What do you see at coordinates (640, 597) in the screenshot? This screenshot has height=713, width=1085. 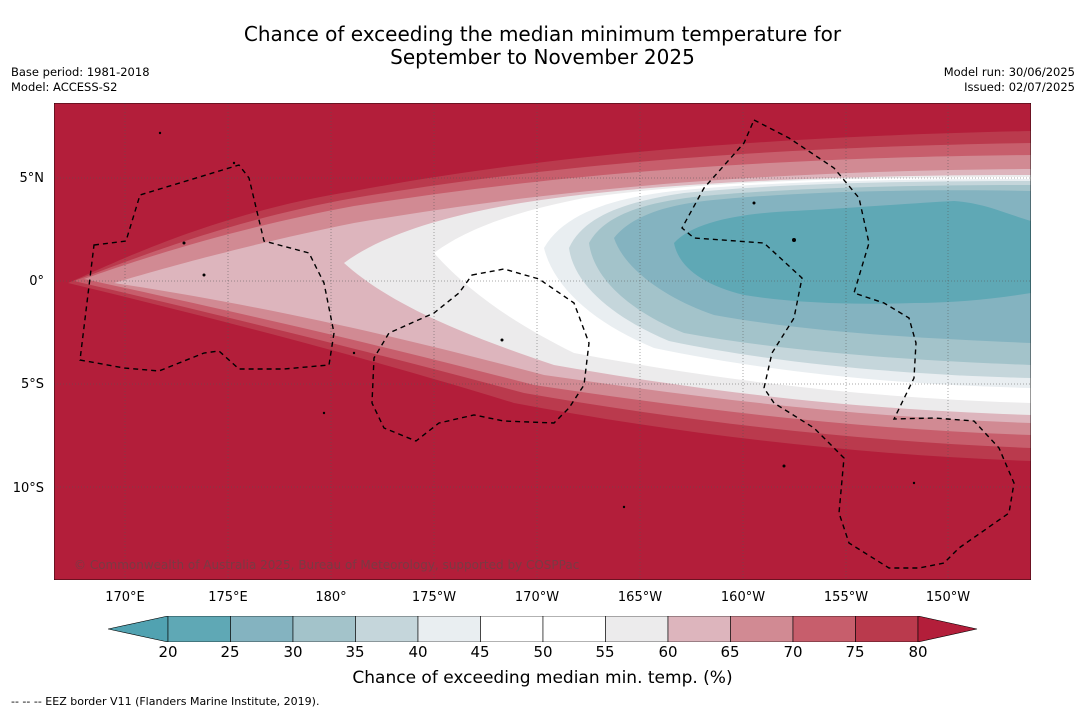 I see `lon-label-165w: 165°W` at bounding box center [640, 597].